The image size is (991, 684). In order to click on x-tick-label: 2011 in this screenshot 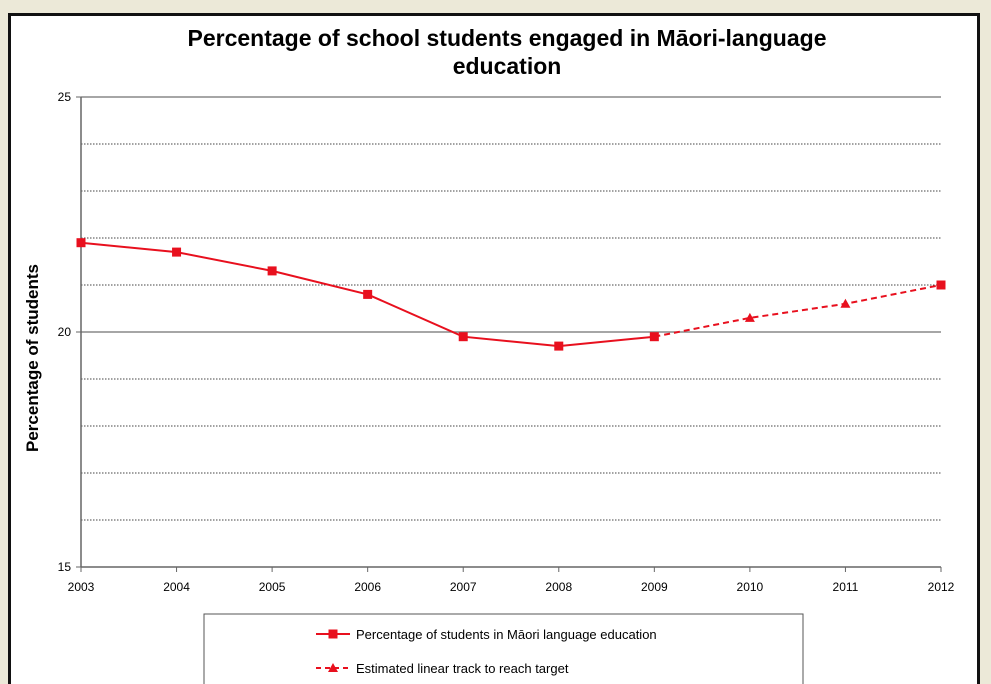, I will do `click(846, 587)`.